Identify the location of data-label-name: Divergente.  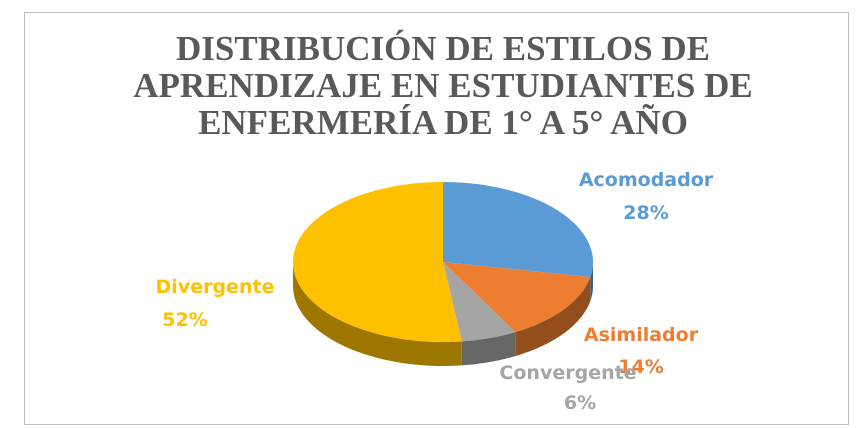
(215, 287).